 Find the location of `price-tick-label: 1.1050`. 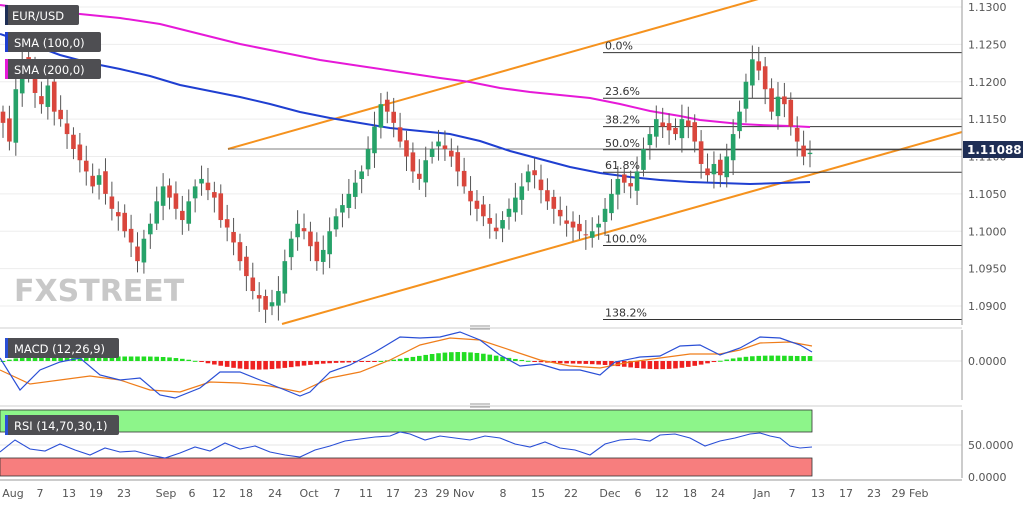

price-tick-label: 1.1050 is located at coordinates (987, 194).